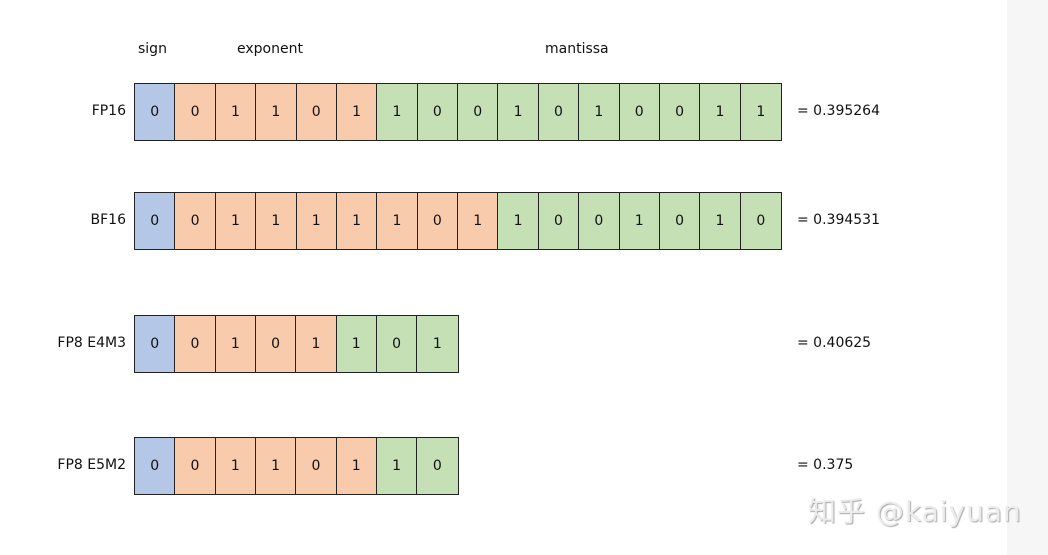 The height and width of the screenshot is (555, 1048). Describe the element at coordinates (270, 49) in the screenshot. I see `header-exponent: exponent` at that location.